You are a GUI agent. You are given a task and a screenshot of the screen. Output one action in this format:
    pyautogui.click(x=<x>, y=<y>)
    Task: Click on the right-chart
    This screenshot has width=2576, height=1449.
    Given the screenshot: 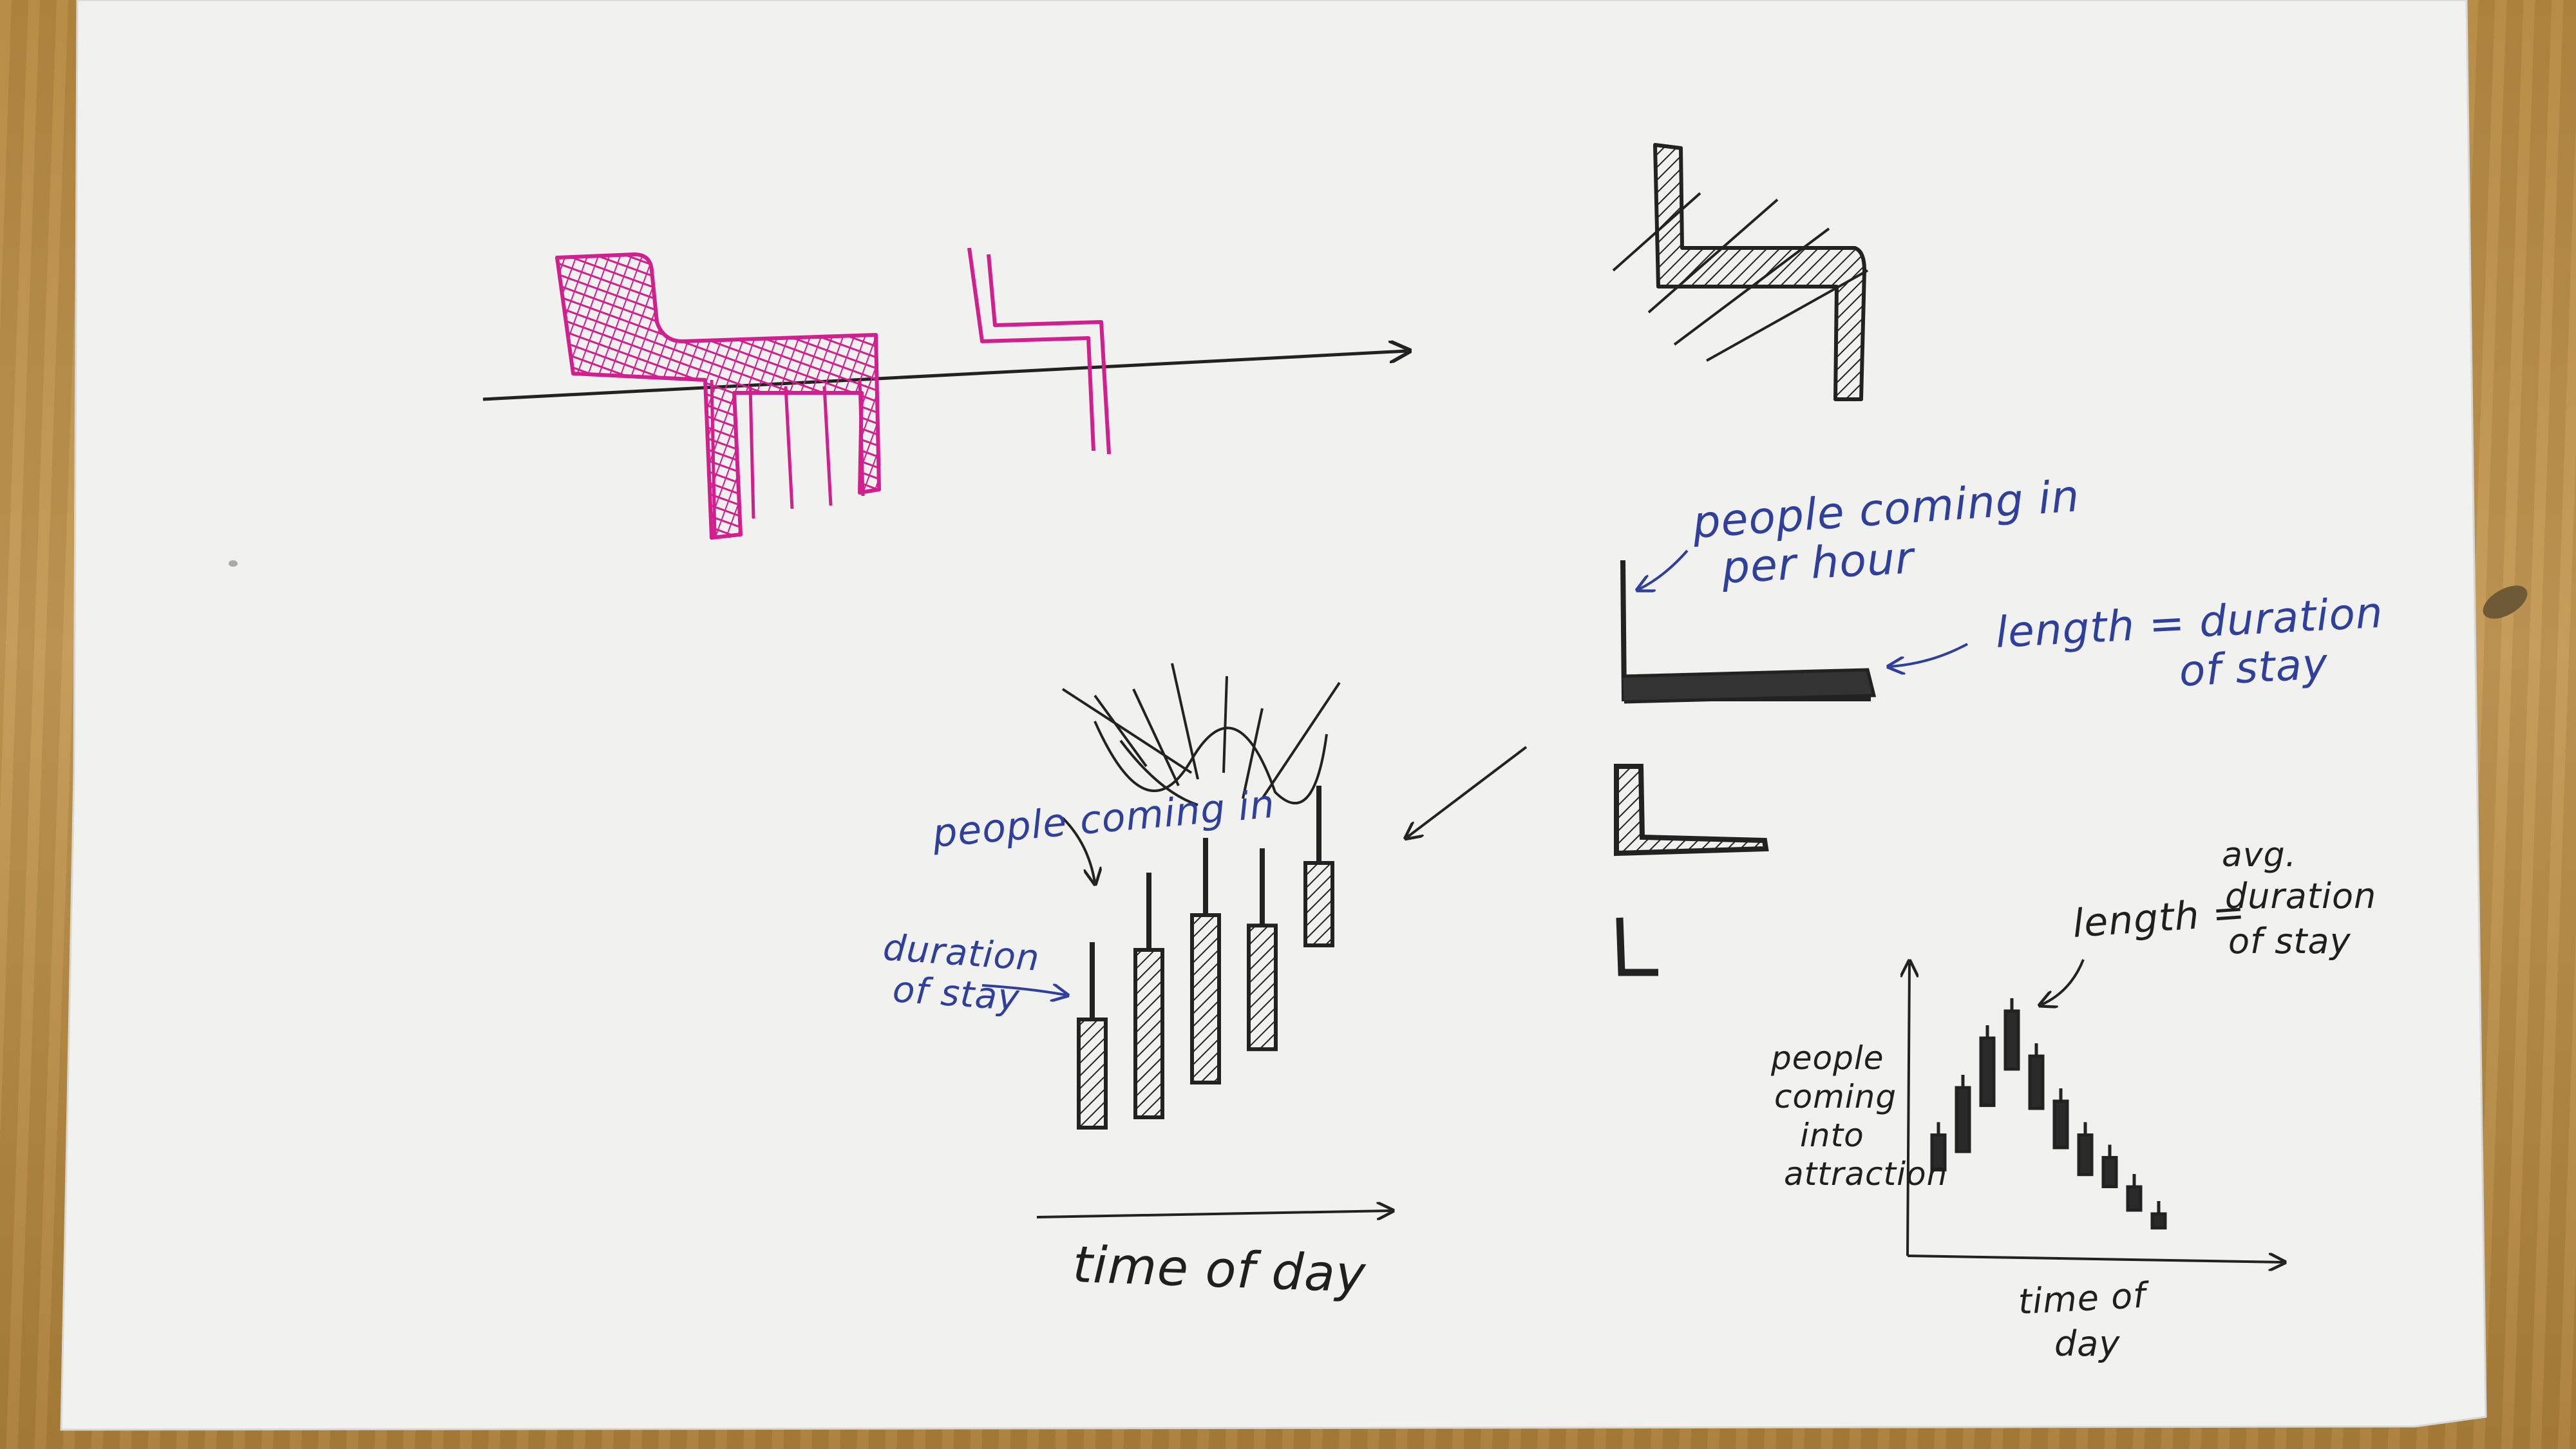 What is the action you would take?
    pyautogui.click(x=2095, y=1110)
    